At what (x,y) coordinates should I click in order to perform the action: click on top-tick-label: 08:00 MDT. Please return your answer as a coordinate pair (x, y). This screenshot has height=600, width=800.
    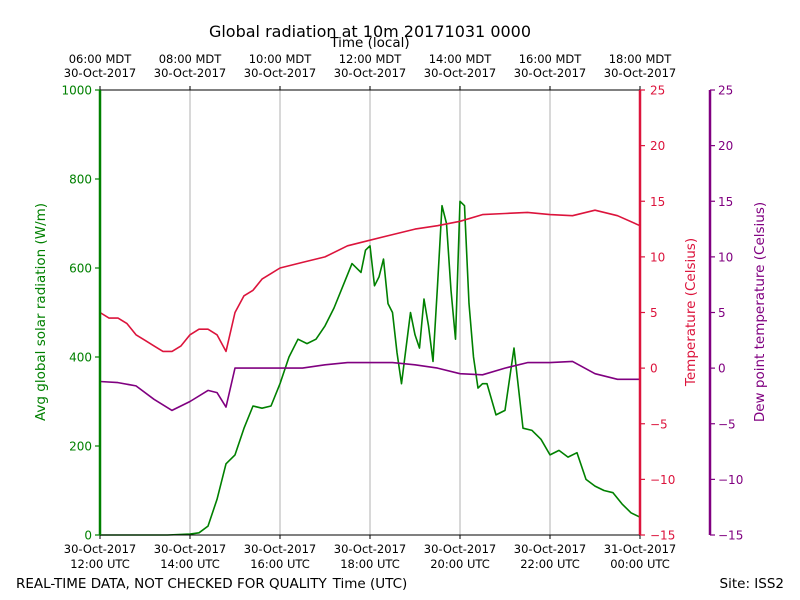
    Looking at the image, I should click on (191, 59).